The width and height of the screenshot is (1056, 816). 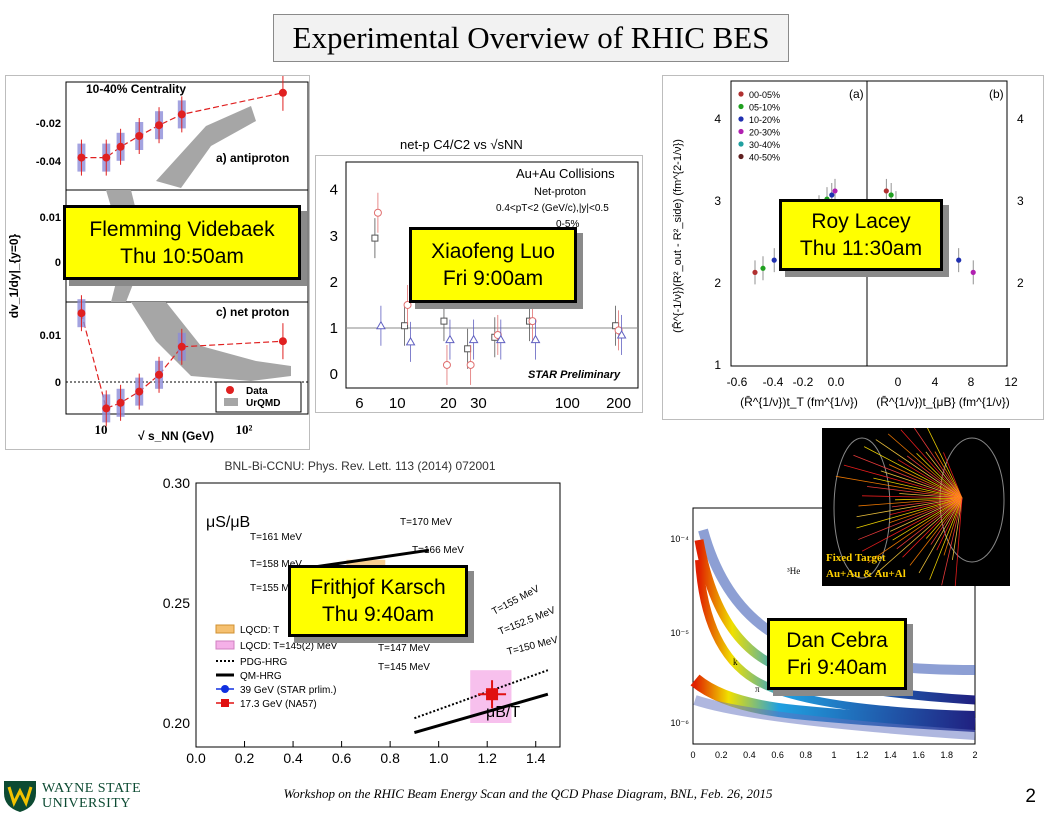 I want to click on hbt-ytick-l1: -0.6, so click(x=737, y=382).